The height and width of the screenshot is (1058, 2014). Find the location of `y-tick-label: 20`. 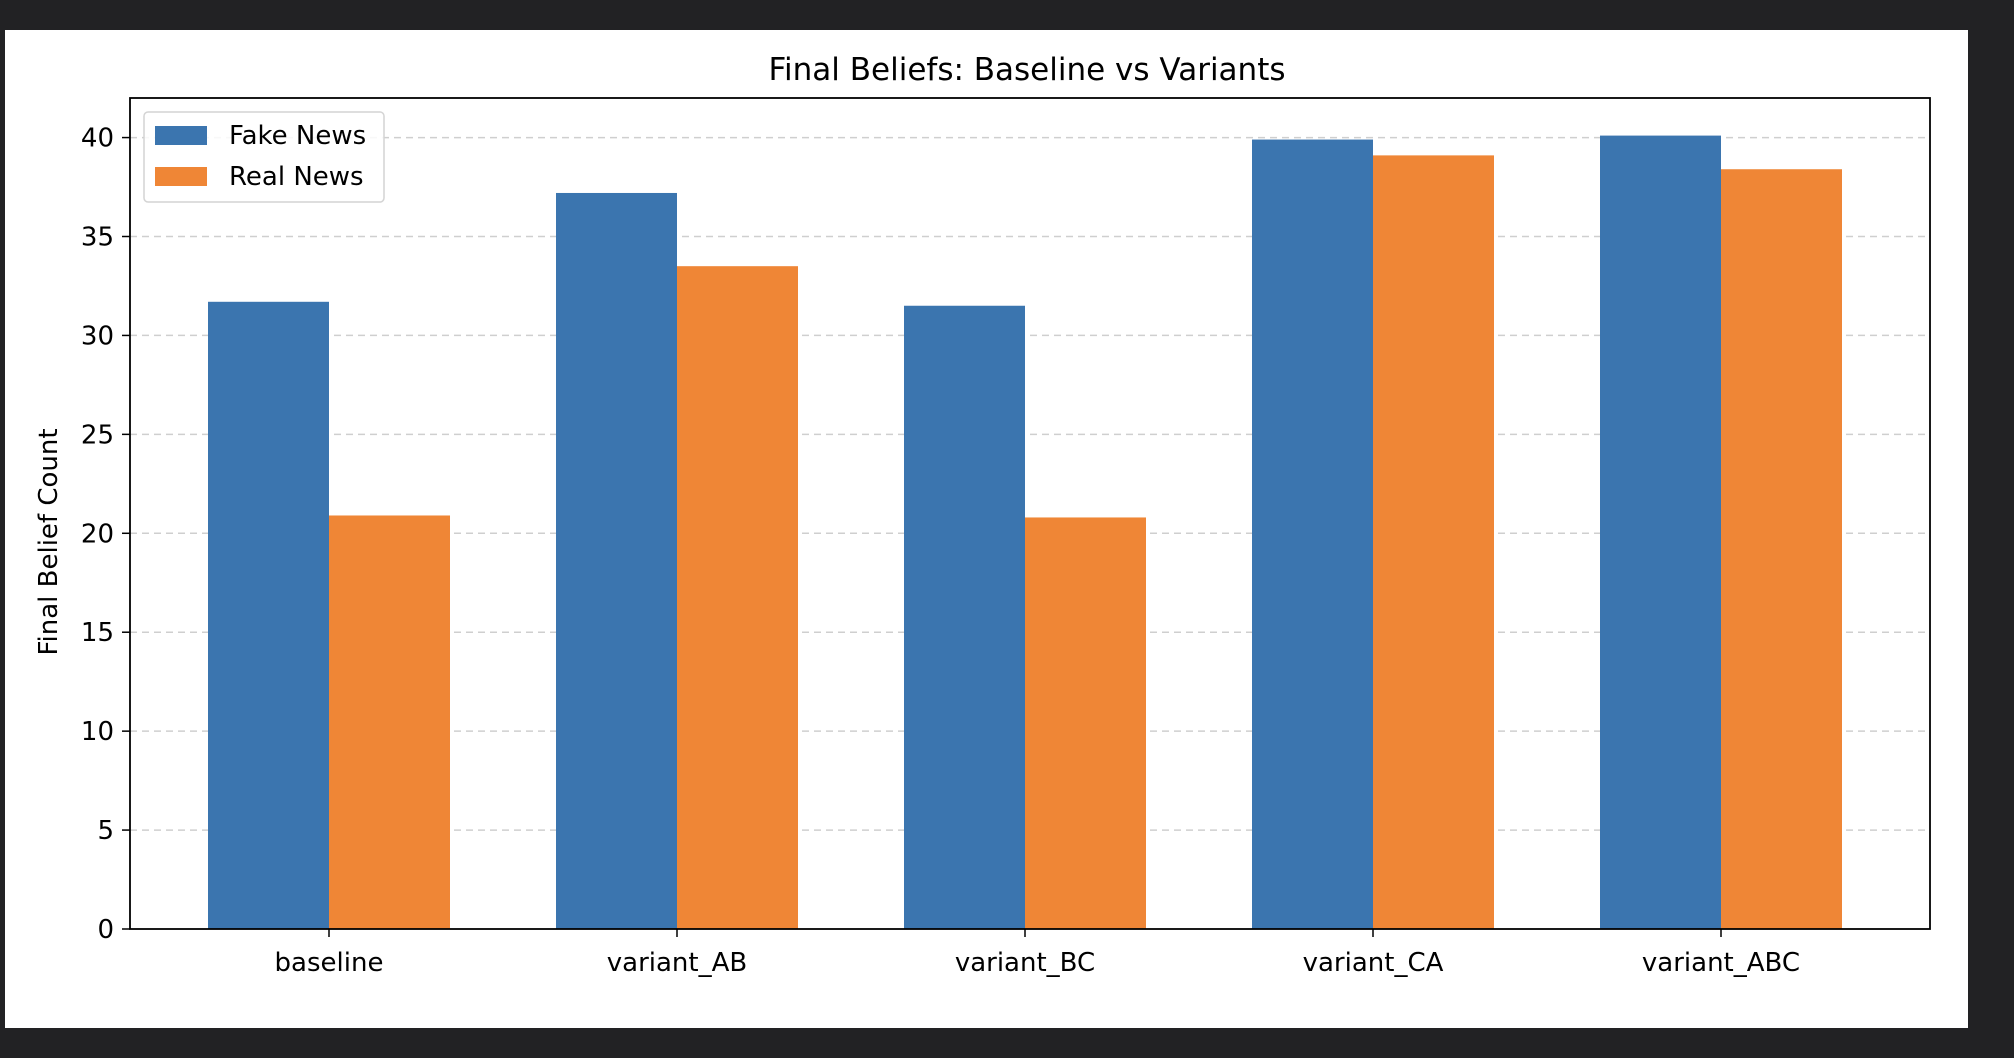

y-tick-label: 20 is located at coordinates (97, 534).